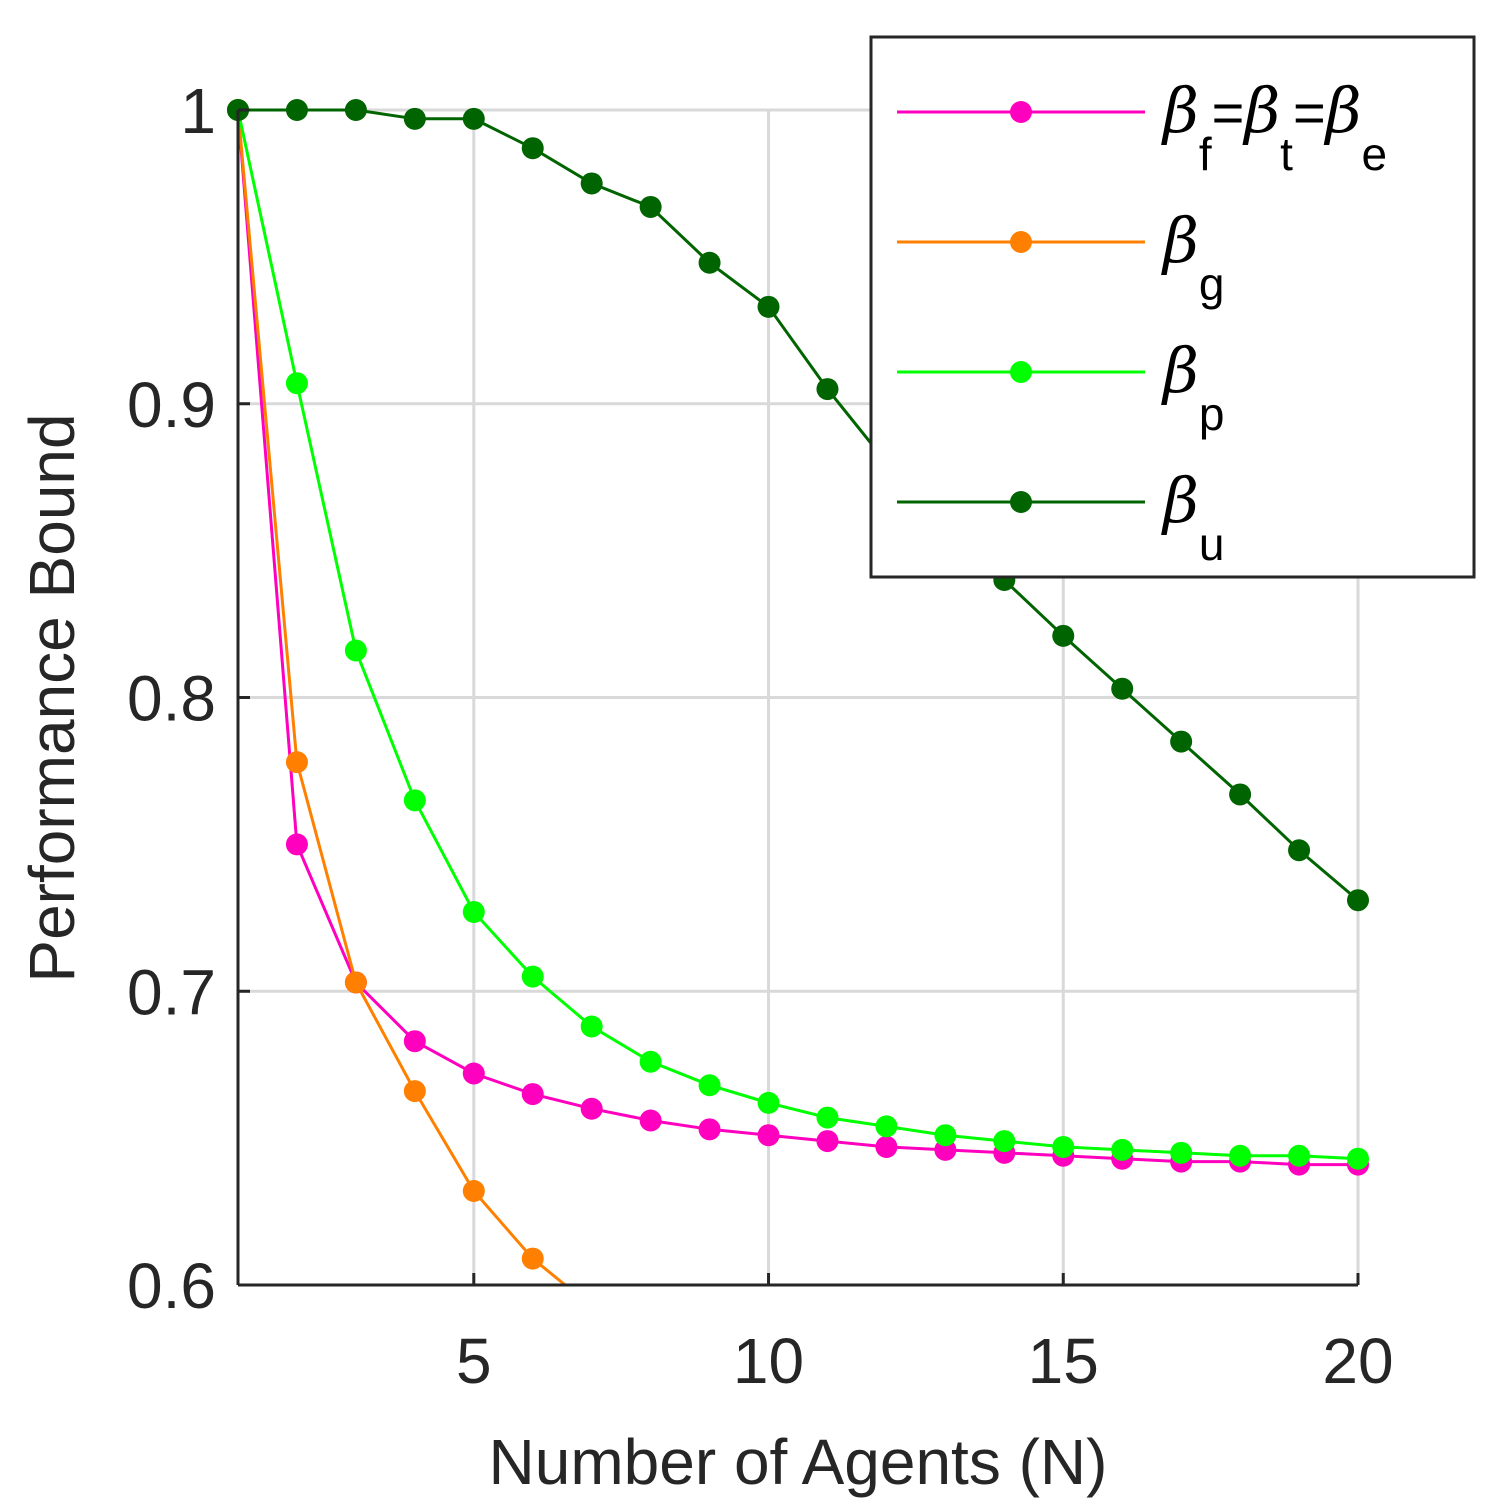 This screenshot has height=1500, width=1500. Describe the element at coordinates (798, 1462) in the screenshot. I see `x-axis-title: Number of Agents (N)` at that location.